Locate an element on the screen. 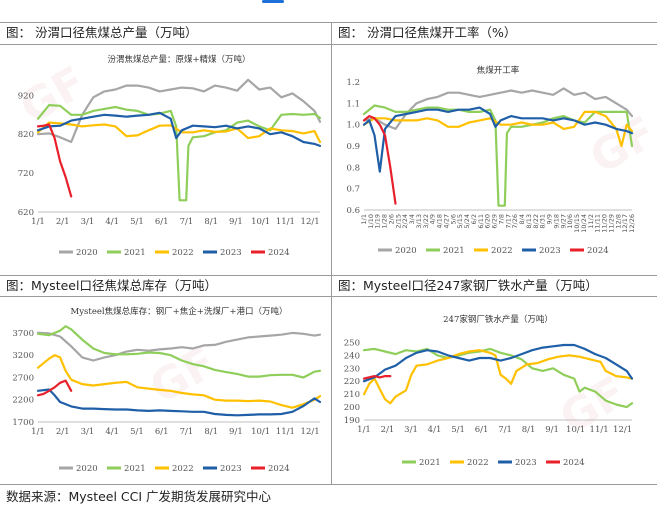 Image resolution: width=657 pixels, height=509 pixels. y-tick-label: 2200 is located at coordinates (23, 401).